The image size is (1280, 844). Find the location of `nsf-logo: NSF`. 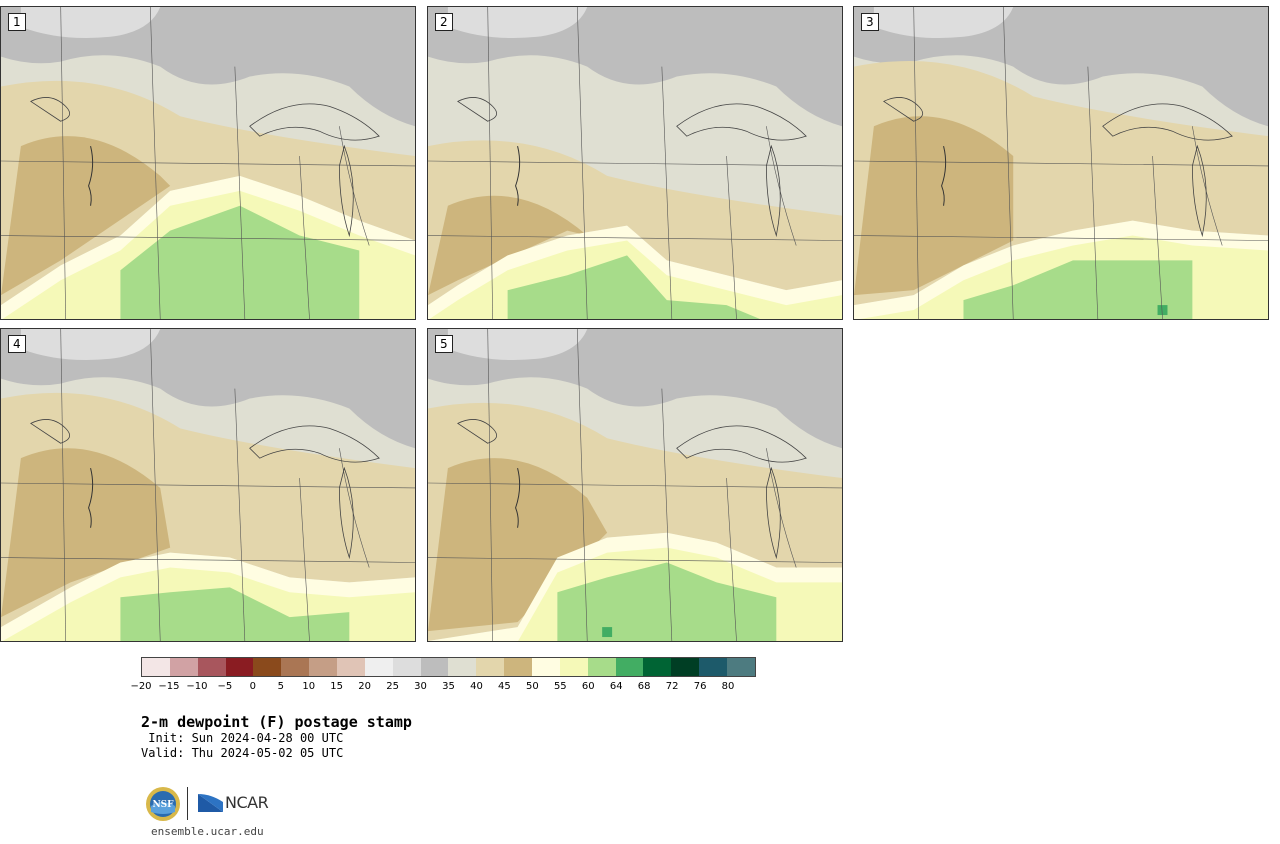

nsf-logo: NSF is located at coordinates (163, 804).